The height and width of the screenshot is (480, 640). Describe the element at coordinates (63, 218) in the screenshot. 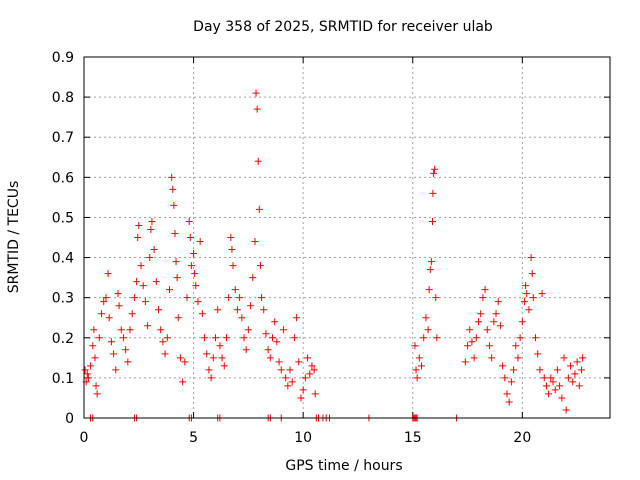

I see `y-tick-label: 0.5` at that location.